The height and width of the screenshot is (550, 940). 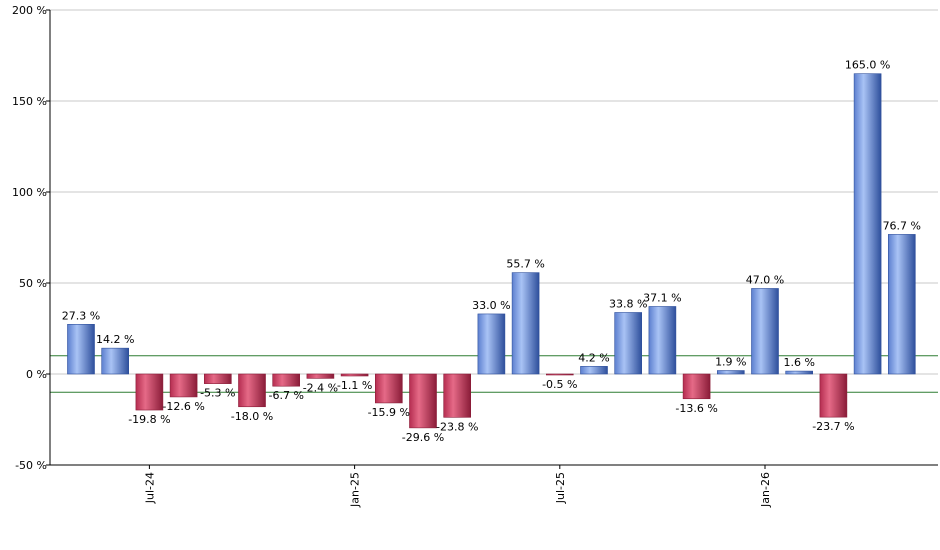 I want to click on data-label: 1.9 %, so click(x=730, y=362).